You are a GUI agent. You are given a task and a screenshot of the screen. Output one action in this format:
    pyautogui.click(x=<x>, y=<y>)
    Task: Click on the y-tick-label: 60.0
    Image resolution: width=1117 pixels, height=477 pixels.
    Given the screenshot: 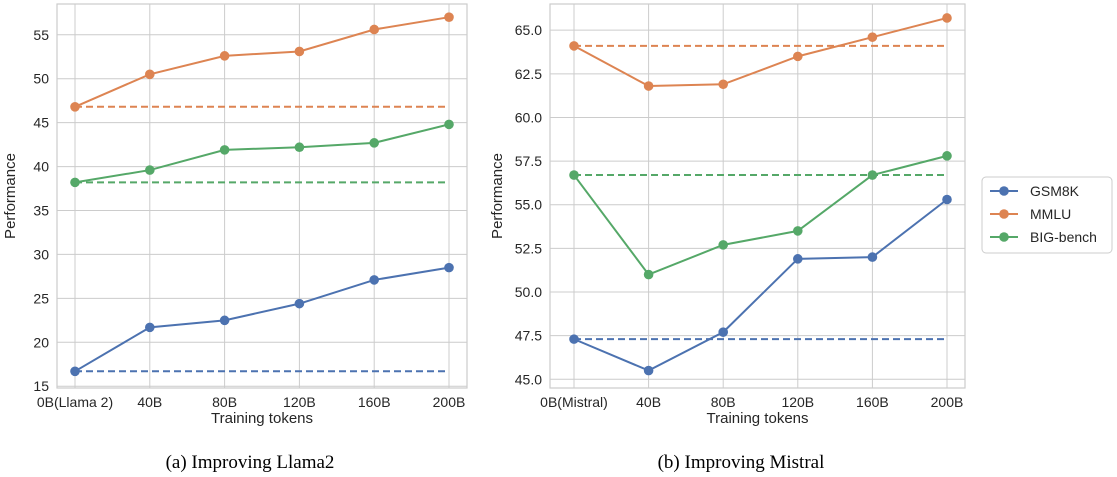 What is the action you would take?
    pyautogui.click(x=528, y=117)
    